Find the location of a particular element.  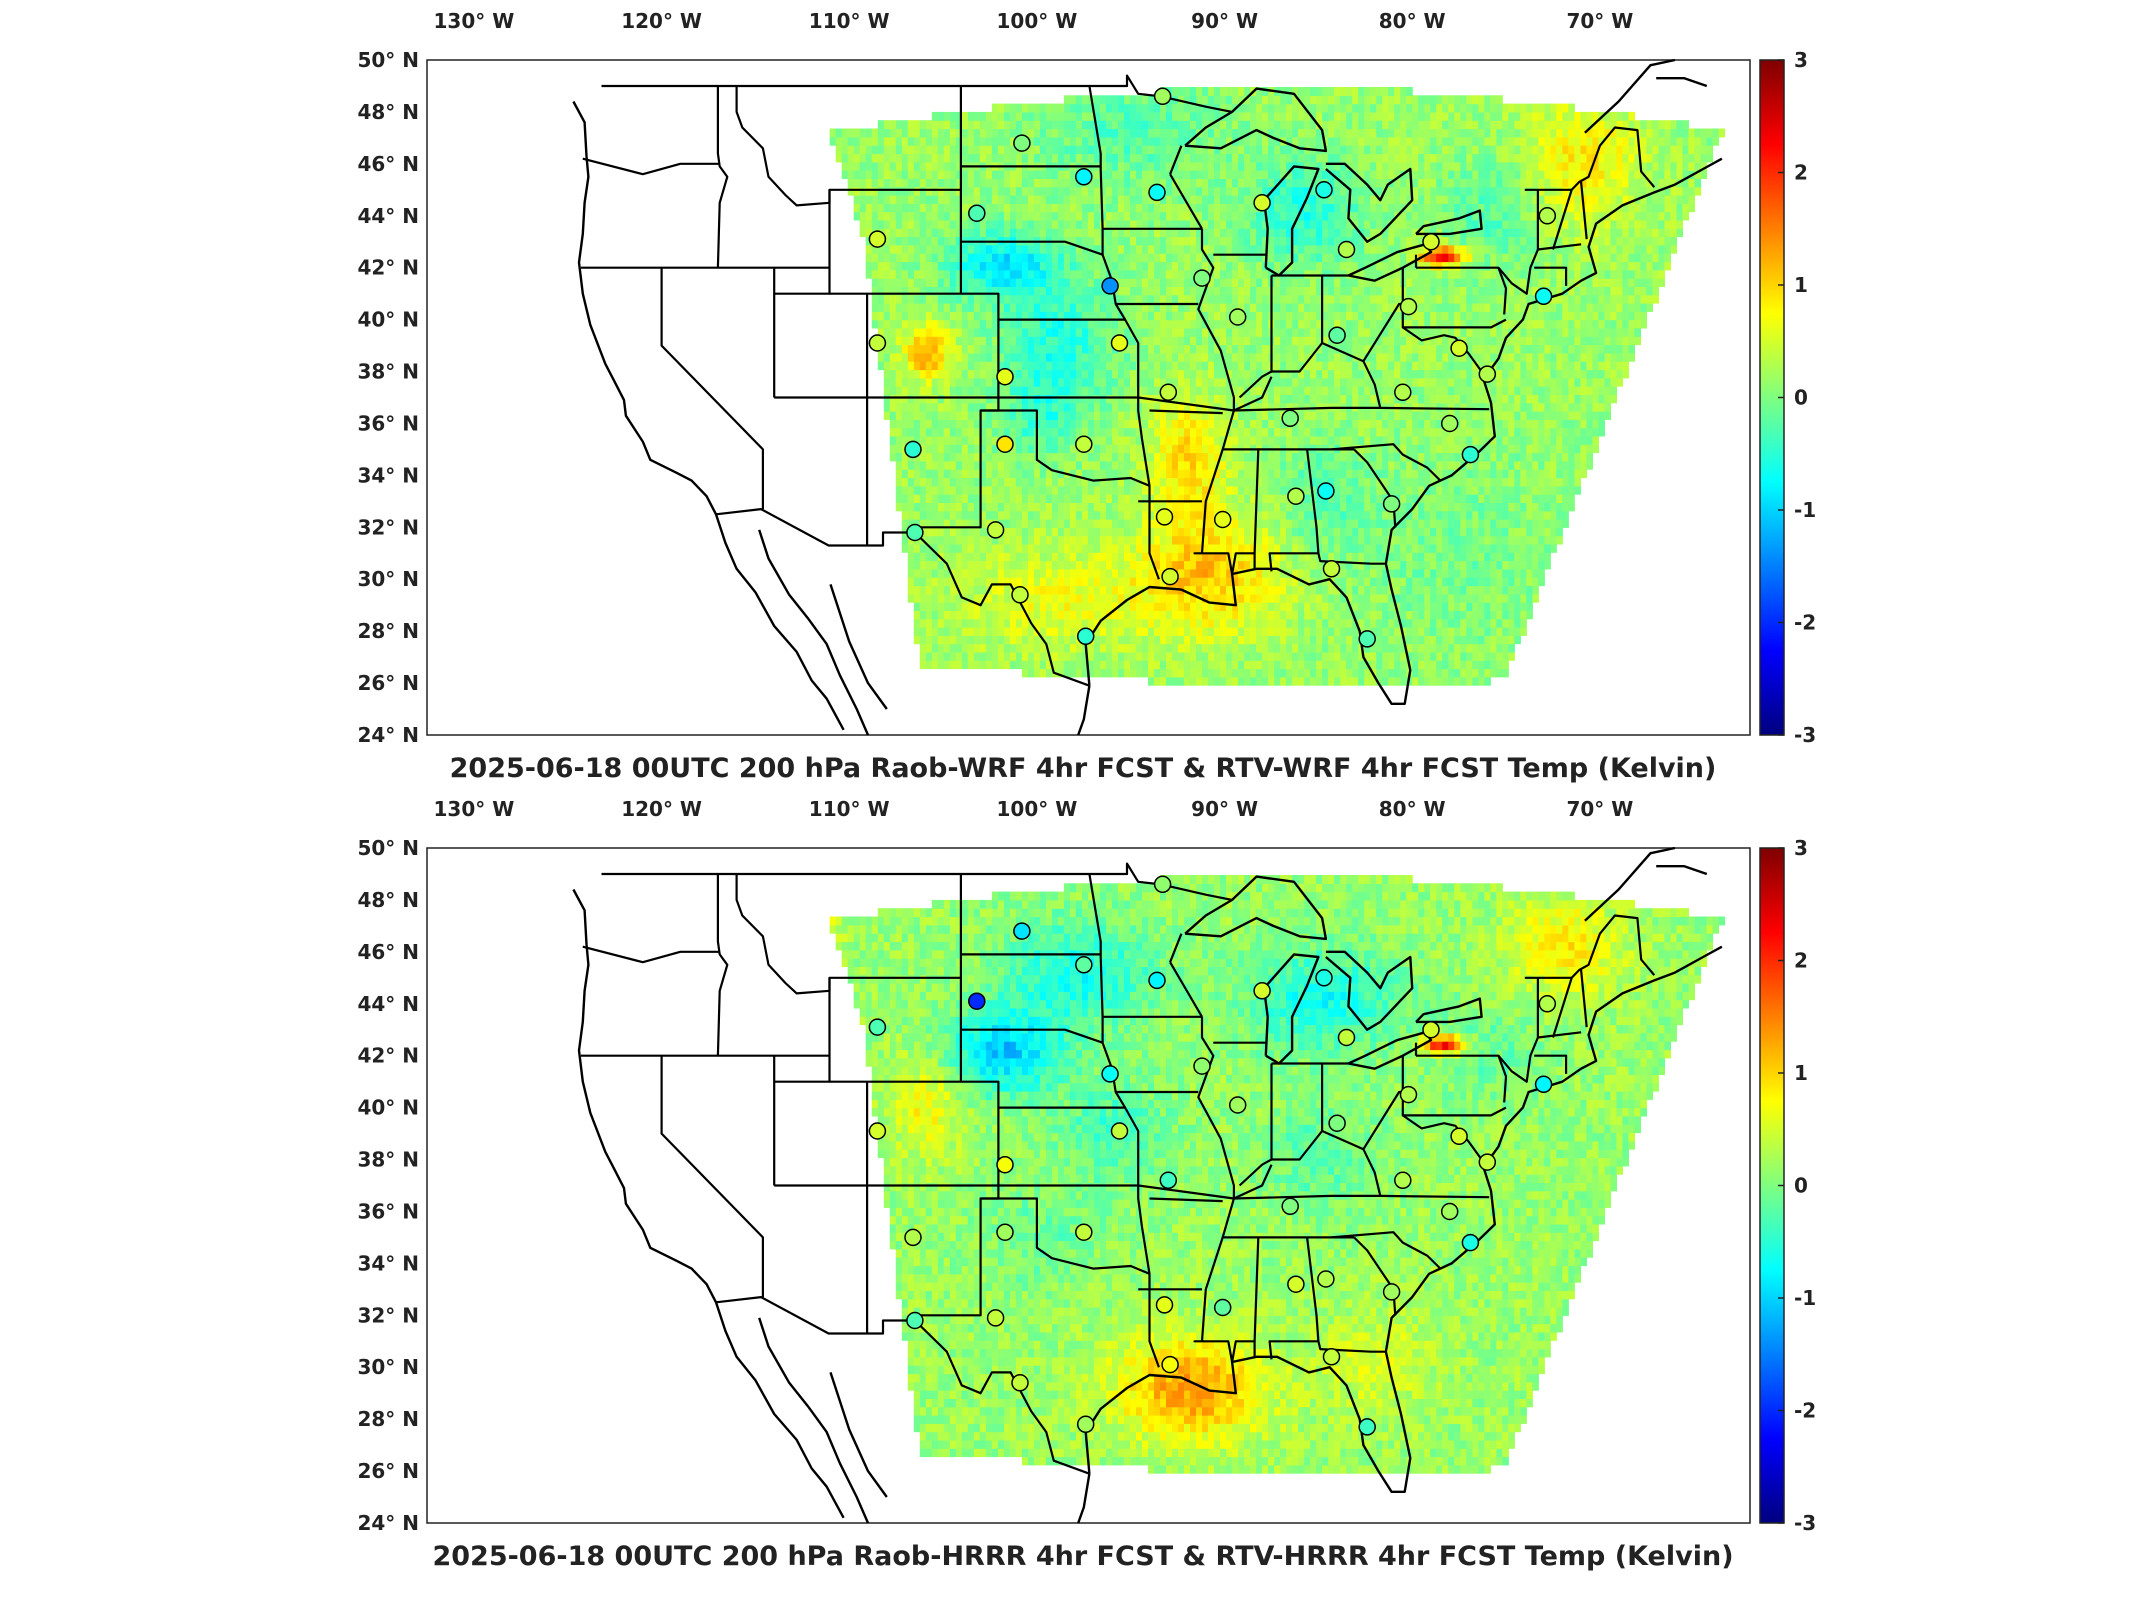

longitude-axis-top: 130° W 120° W 110° W 100° W 90° W 80° W 70° W is located at coordinates (1034, 21).